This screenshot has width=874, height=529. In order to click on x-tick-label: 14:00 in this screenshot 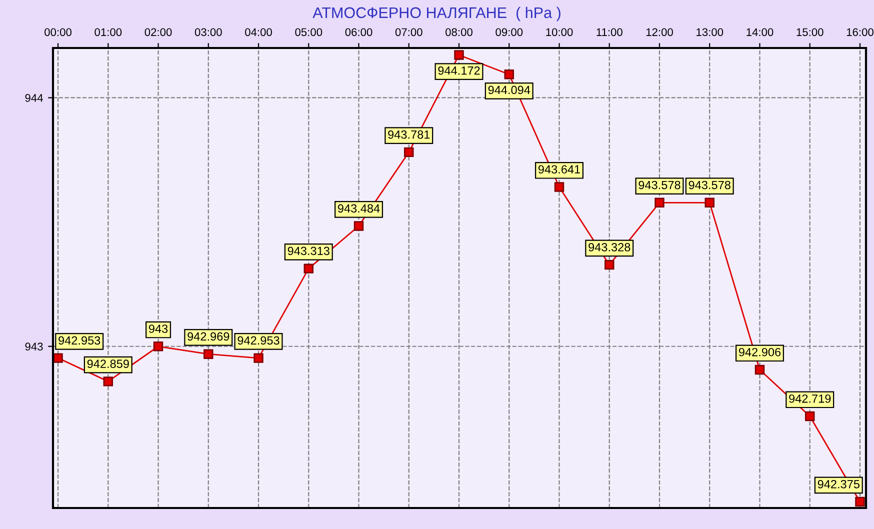, I will do `click(760, 32)`.